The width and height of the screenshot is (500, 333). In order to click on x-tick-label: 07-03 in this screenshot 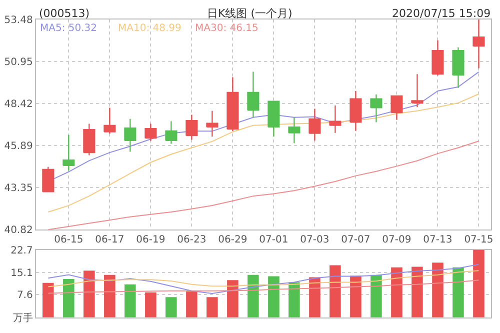, I will do `click(315, 240)`.